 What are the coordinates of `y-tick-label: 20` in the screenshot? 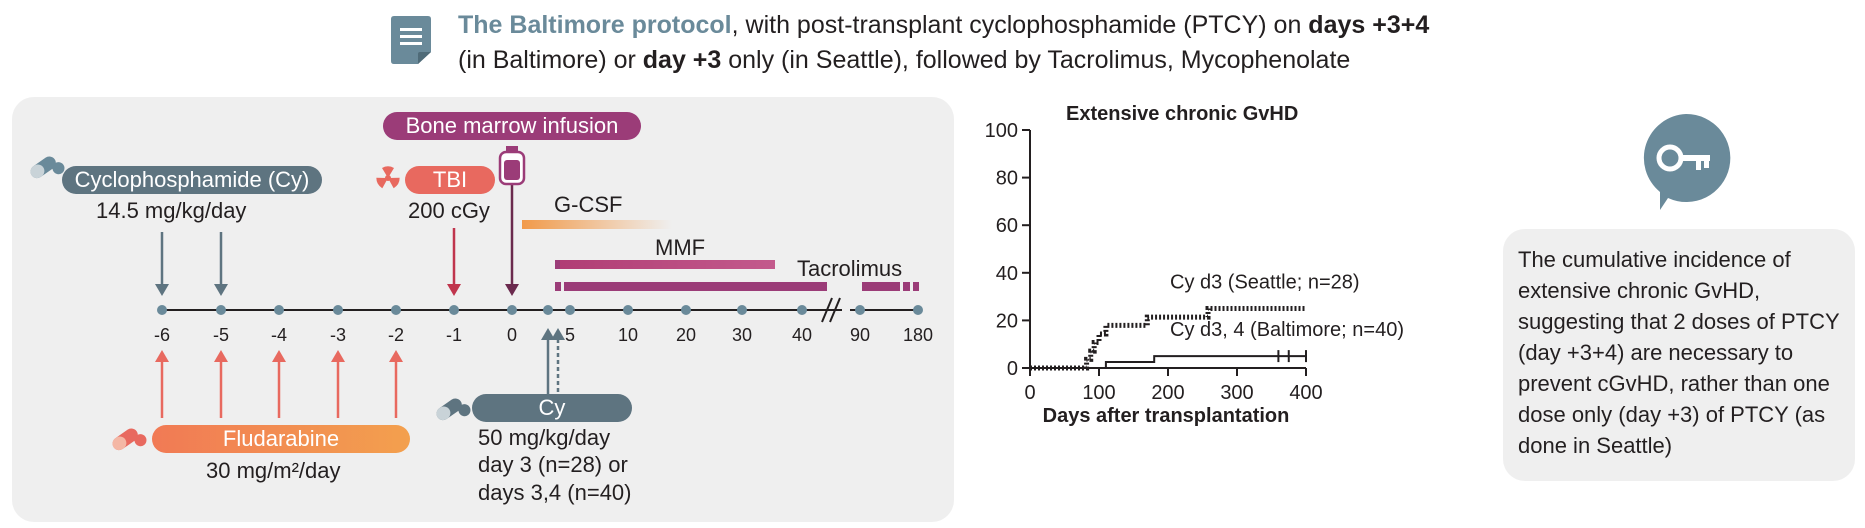 It's located at (1007, 321).